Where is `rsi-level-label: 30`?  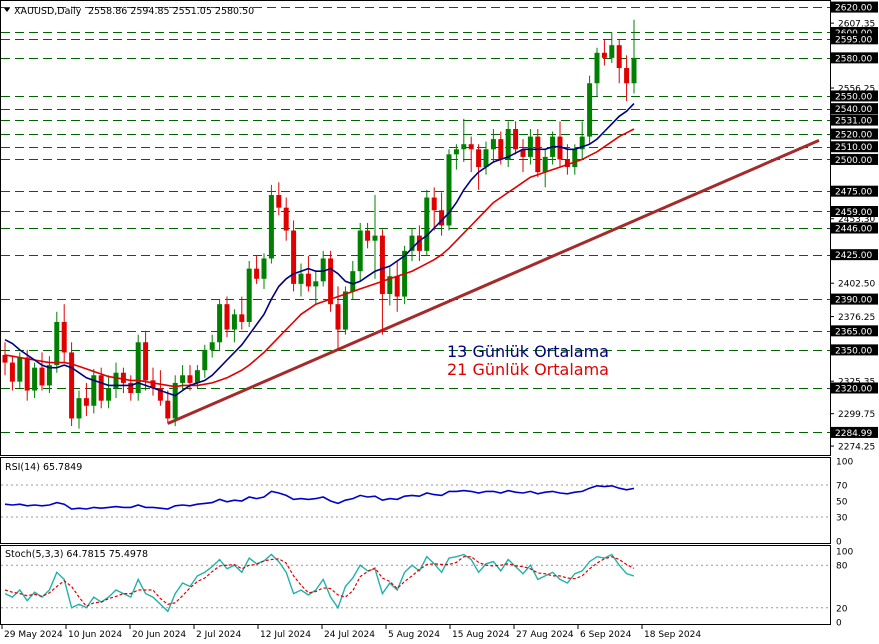 rsi-level-label: 30 is located at coordinates (842, 519).